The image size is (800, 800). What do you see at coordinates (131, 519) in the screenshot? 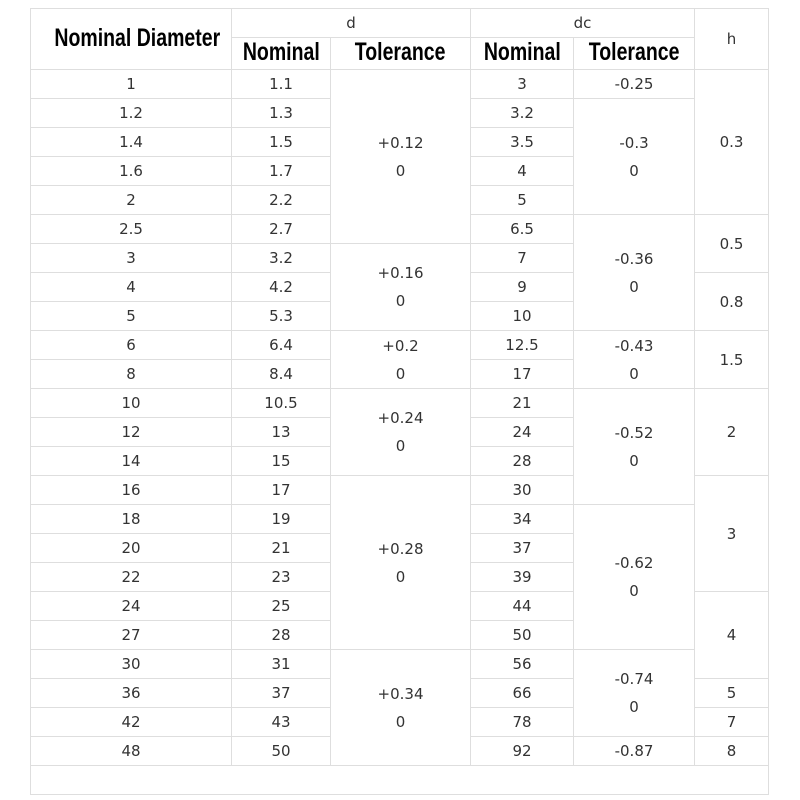
I see `nominal-diameter: 18` at bounding box center [131, 519].